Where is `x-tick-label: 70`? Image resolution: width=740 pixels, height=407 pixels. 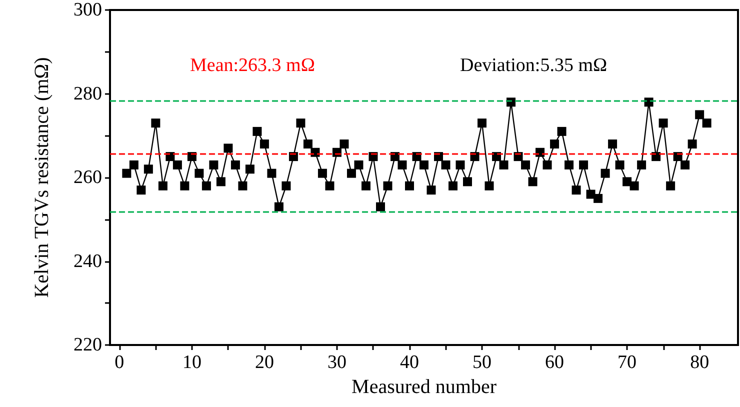
x-tick-label: 70 is located at coordinates (627, 362).